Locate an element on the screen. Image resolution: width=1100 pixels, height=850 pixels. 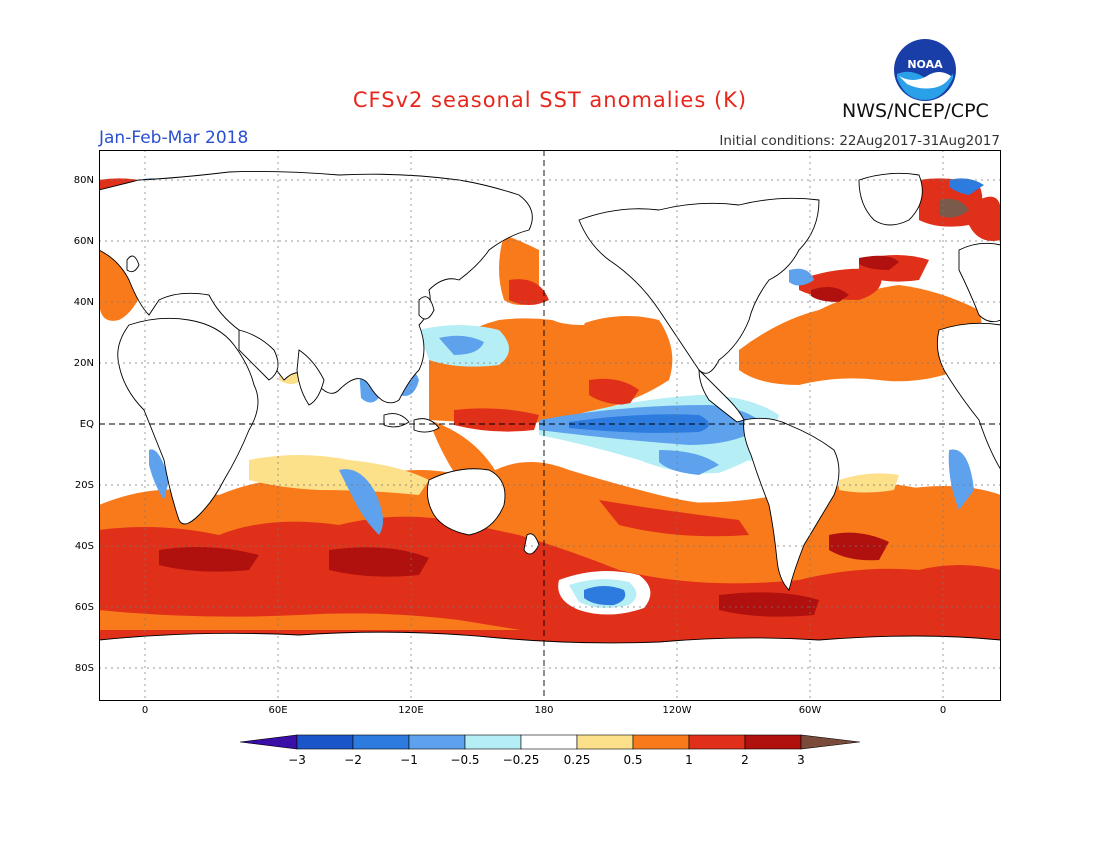
lon-label: 60W is located at coordinates (810, 710).